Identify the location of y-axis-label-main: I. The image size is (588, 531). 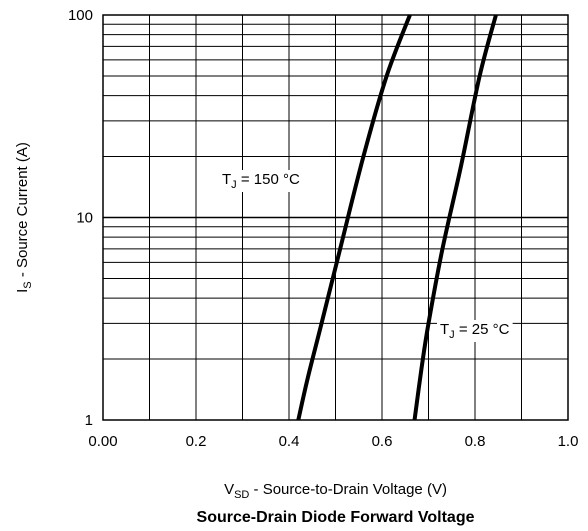
(22, 291).